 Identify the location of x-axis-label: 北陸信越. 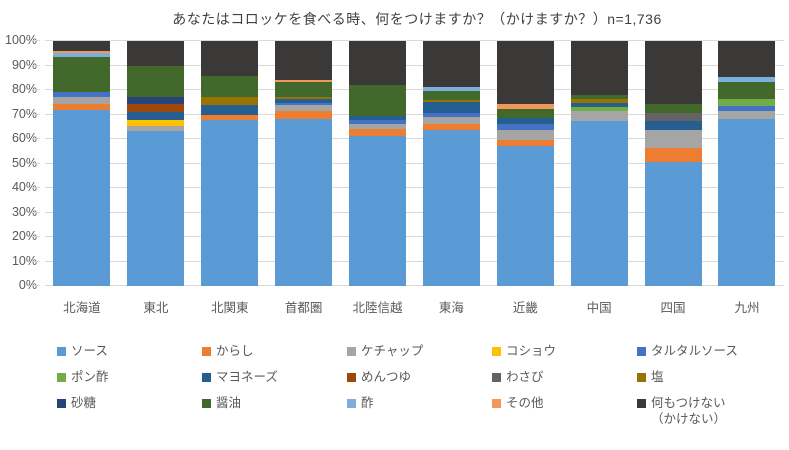
(377, 308).